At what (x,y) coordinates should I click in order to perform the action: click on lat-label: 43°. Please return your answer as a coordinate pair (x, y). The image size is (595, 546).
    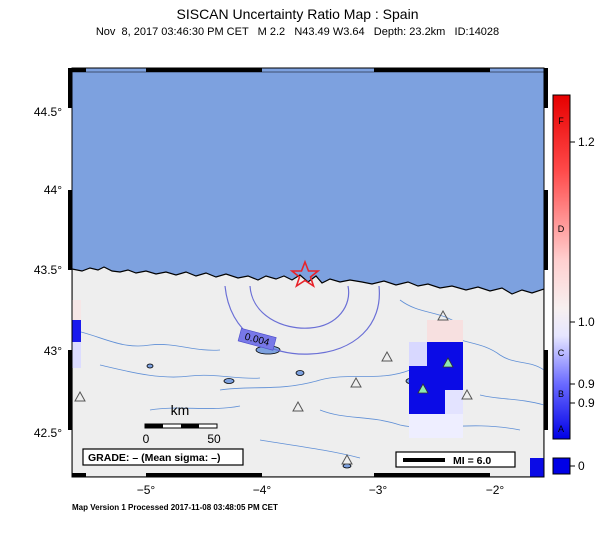
    Looking at the image, I should click on (53, 351).